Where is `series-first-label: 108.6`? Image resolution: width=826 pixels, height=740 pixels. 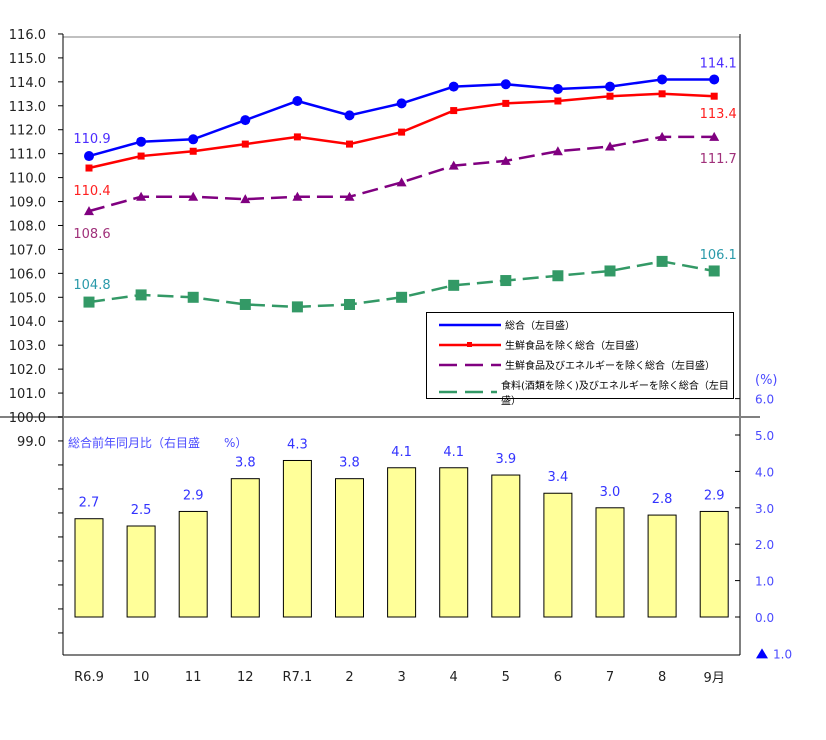
series-first-label: 108.6 is located at coordinates (91, 234).